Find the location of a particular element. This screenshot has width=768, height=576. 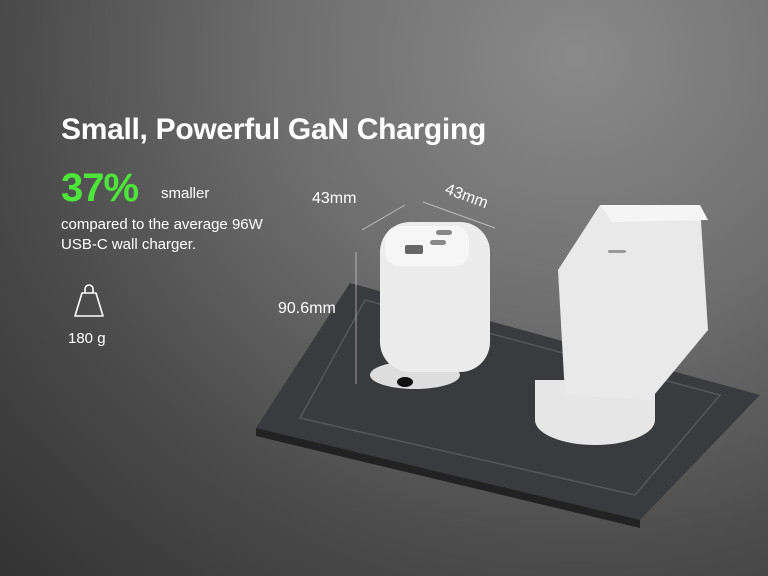

small-charger-top is located at coordinates (427, 246).